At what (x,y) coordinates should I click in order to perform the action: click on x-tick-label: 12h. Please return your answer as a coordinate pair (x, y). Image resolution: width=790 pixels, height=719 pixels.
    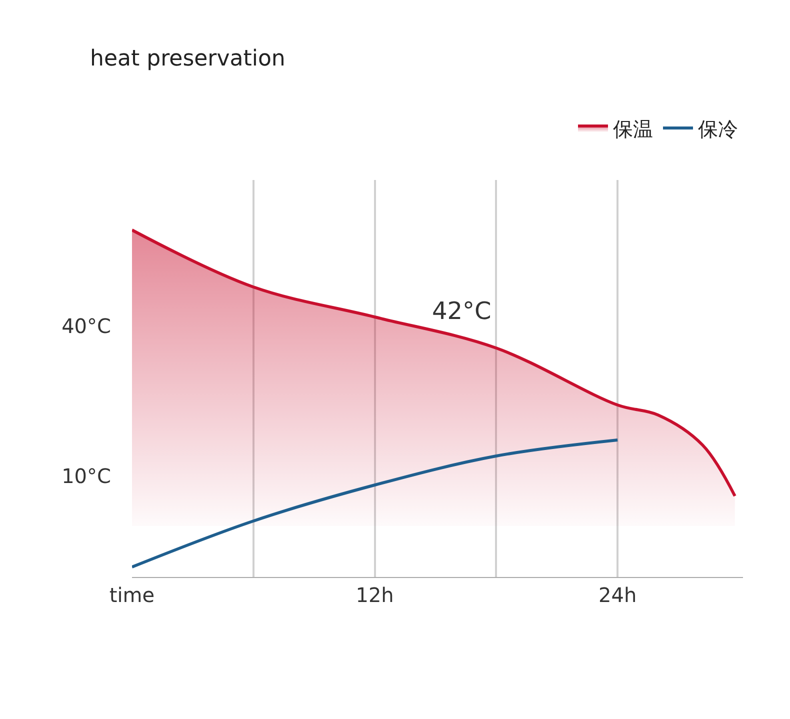
    Looking at the image, I should click on (375, 595).